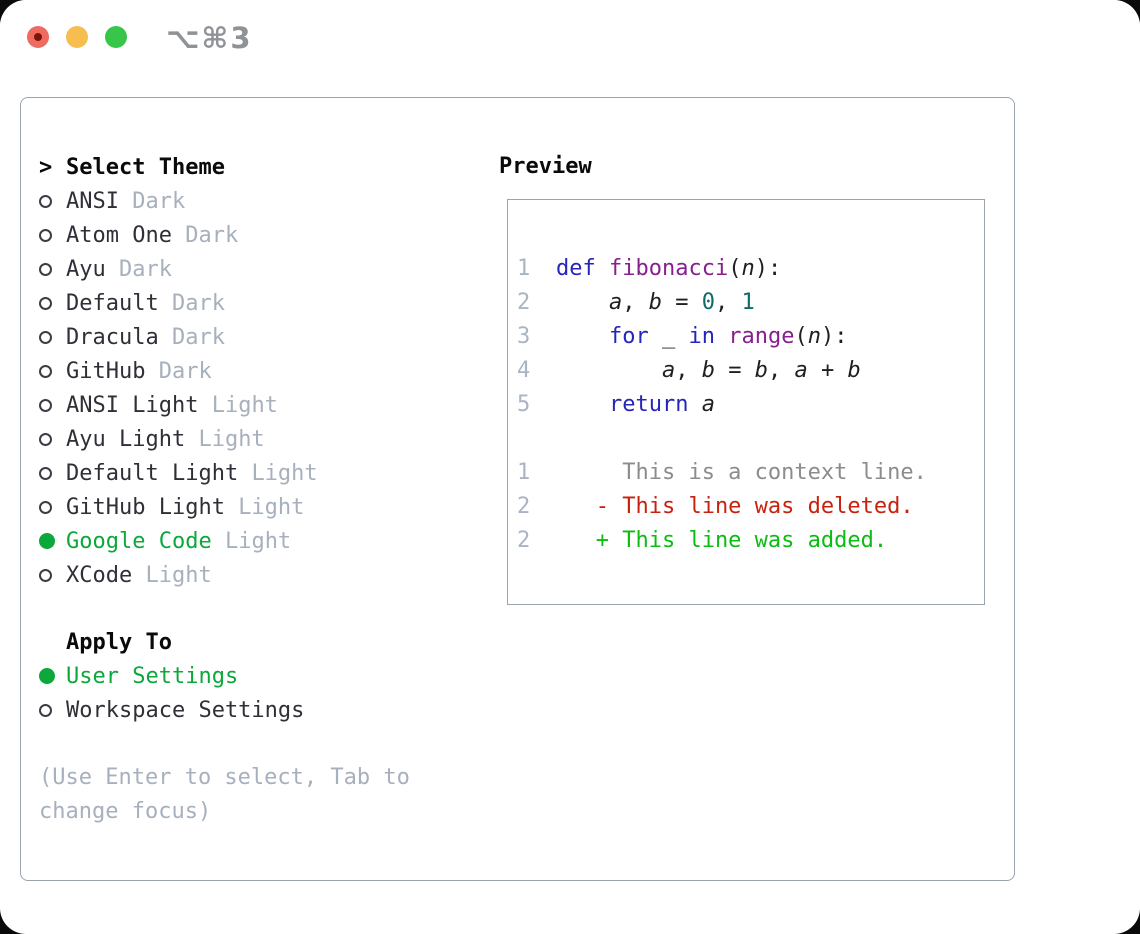 This screenshot has height=934, width=1140. What do you see at coordinates (132, 439) in the screenshot?
I see `theme-name: Ayu Light` at bounding box center [132, 439].